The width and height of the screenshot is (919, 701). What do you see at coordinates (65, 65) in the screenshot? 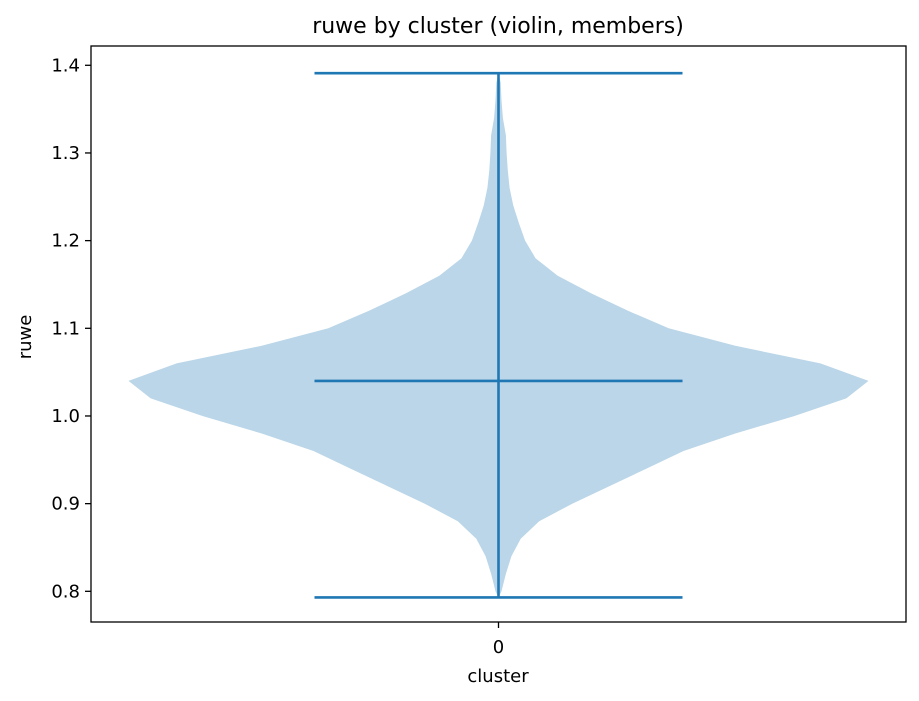
I see `y-tick-label: 1.4` at bounding box center [65, 65].